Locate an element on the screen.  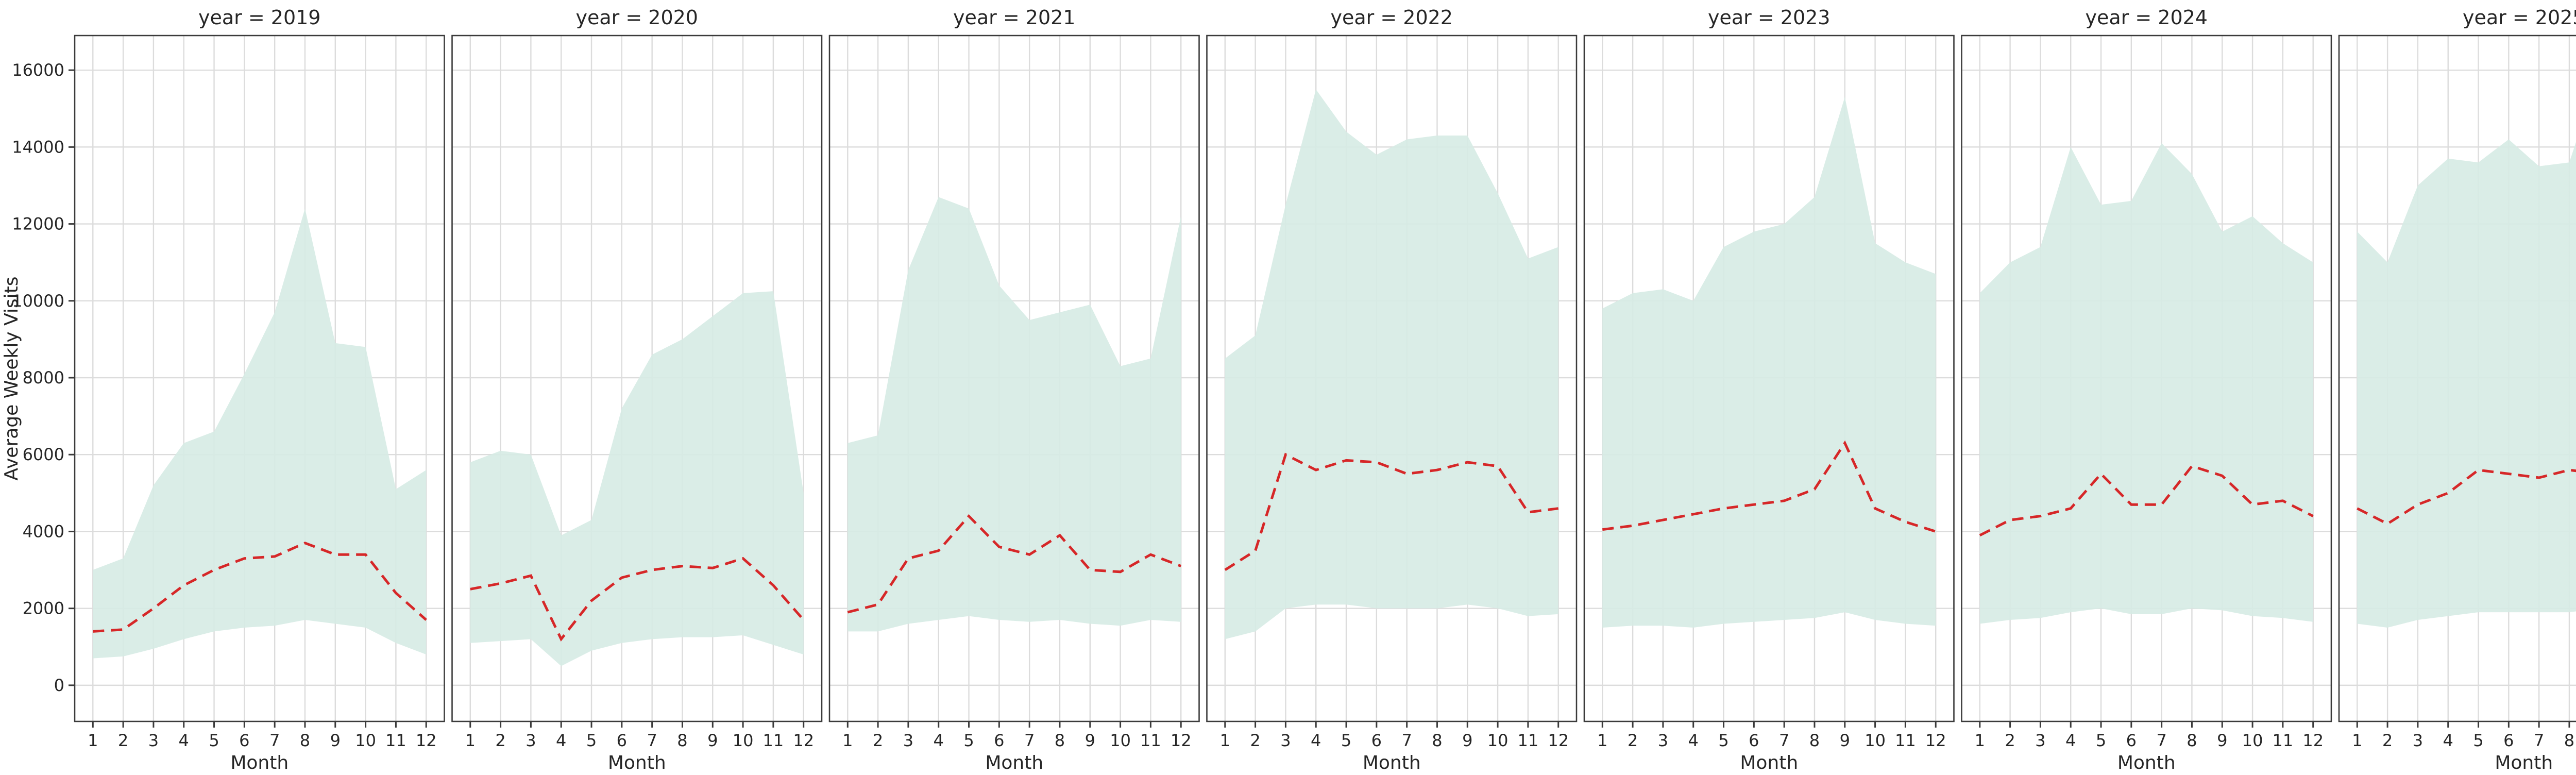
facet-2025: year = 2025123456789101112Month is located at coordinates (2457, 389).